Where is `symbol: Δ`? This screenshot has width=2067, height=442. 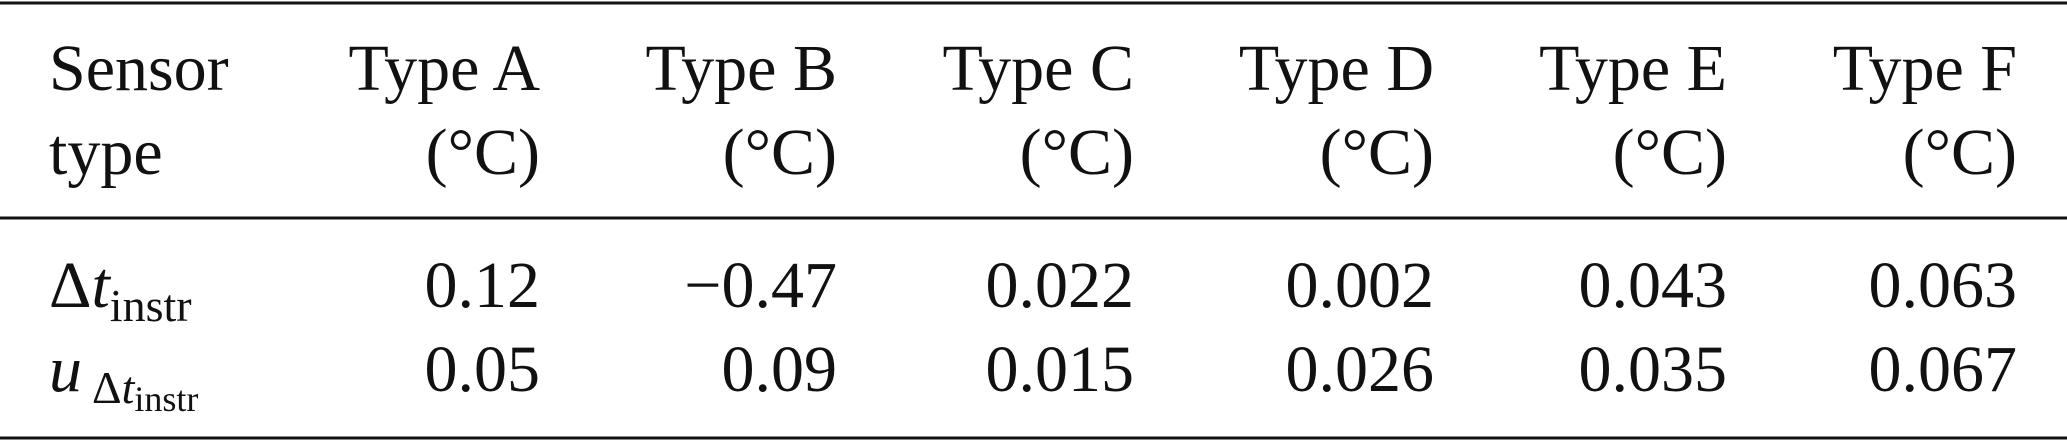 symbol: Δ is located at coordinates (70, 285).